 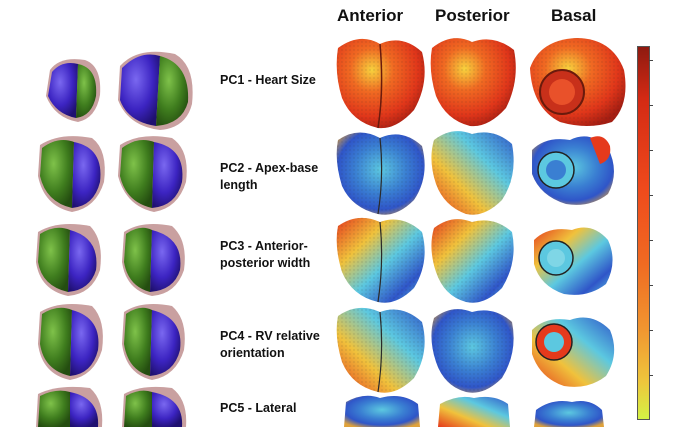 I want to click on colormap-bar, so click(x=643, y=233).